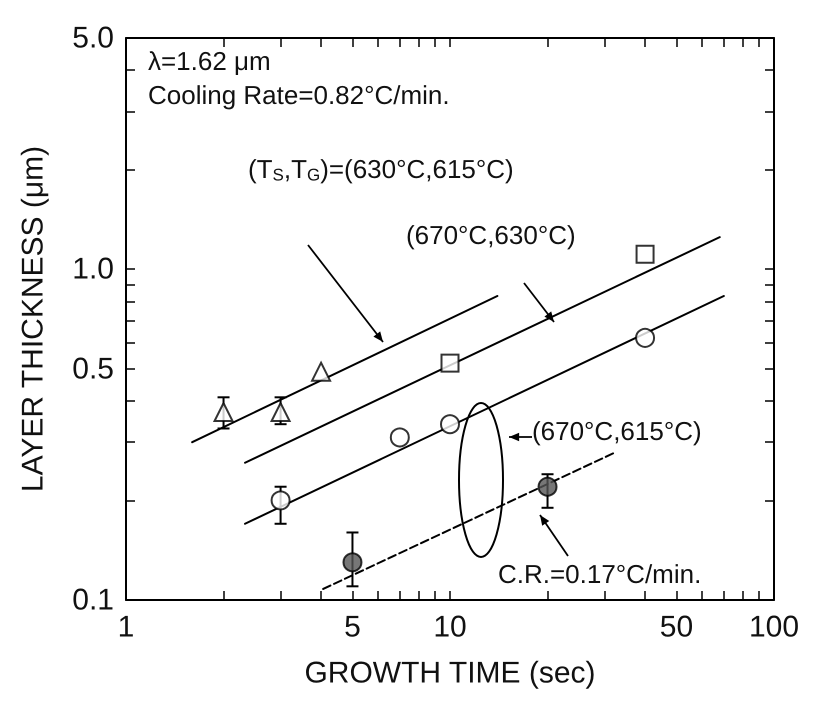  Describe the element at coordinates (774, 627) in the screenshot. I see `x-tick-label: 100` at that location.